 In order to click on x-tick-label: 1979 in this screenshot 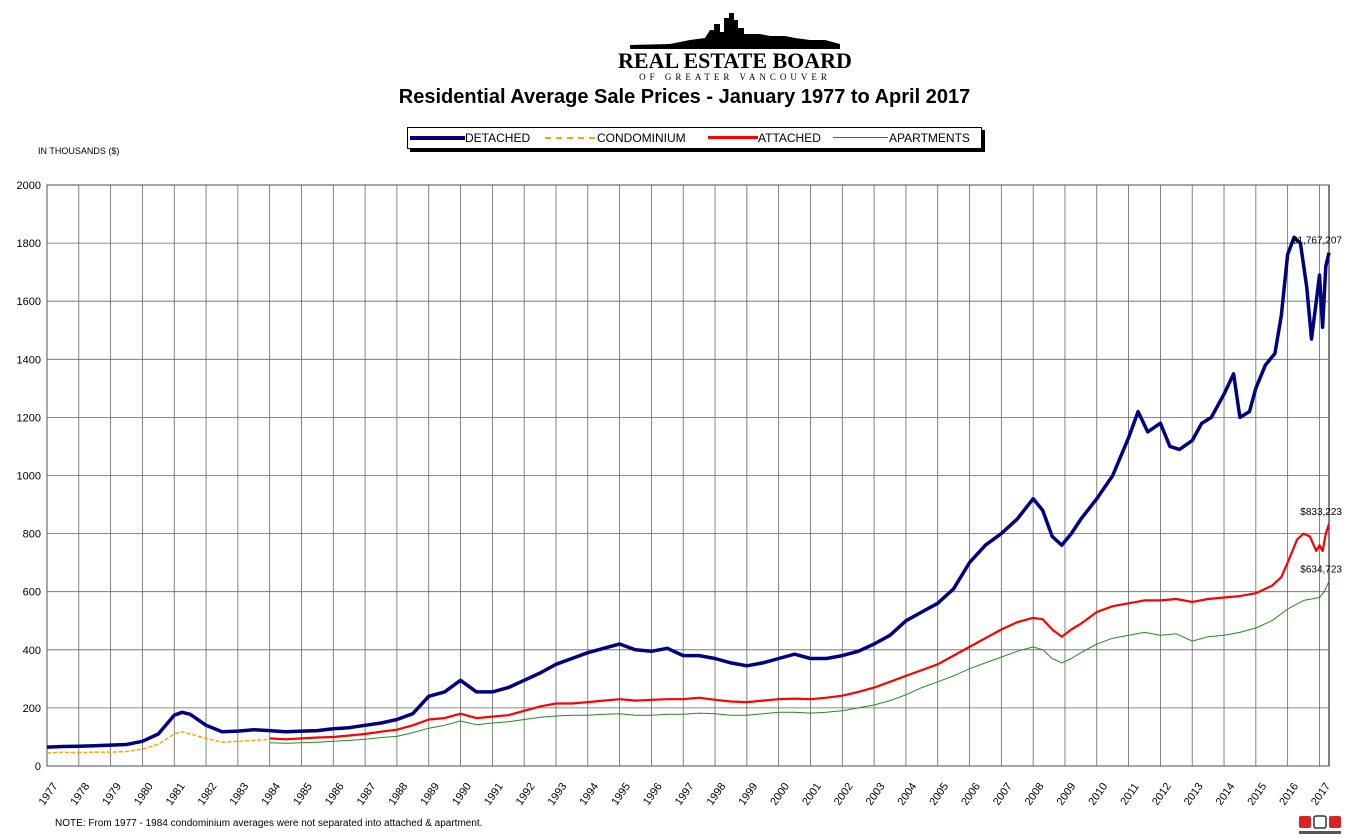, I will do `click(112, 794)`.